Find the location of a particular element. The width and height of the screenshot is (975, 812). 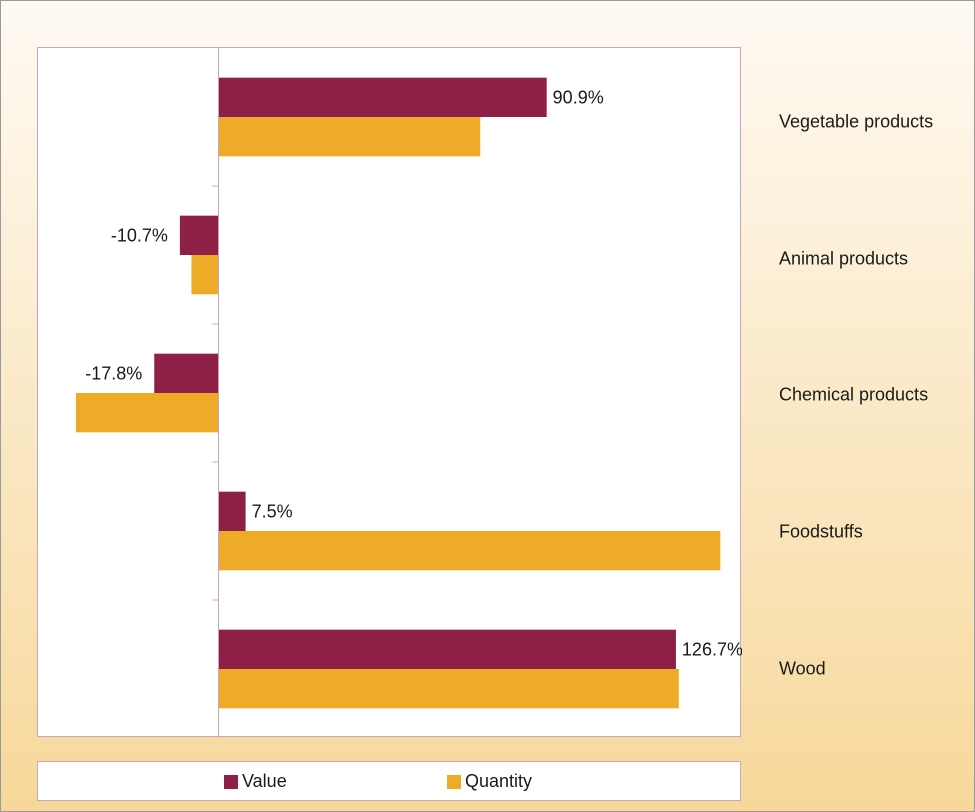

bar-quantity-foodstuffs is located at coordinates (469, 551).